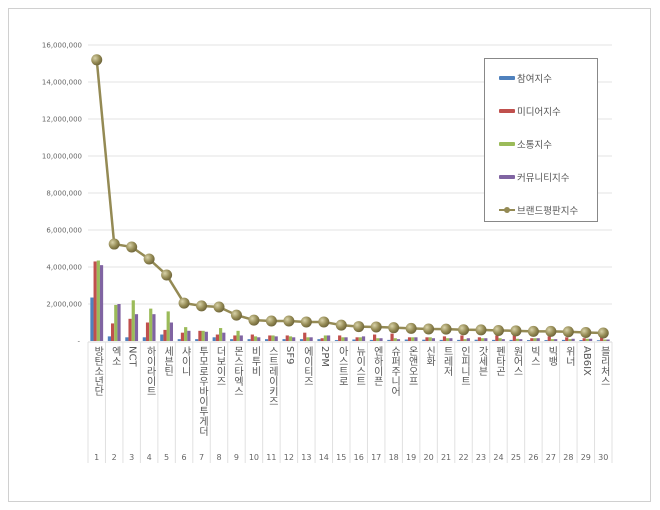 This screenshot has width=660, height=510. I want to click on x-category-label: 빅뱅, so click(551, 356).